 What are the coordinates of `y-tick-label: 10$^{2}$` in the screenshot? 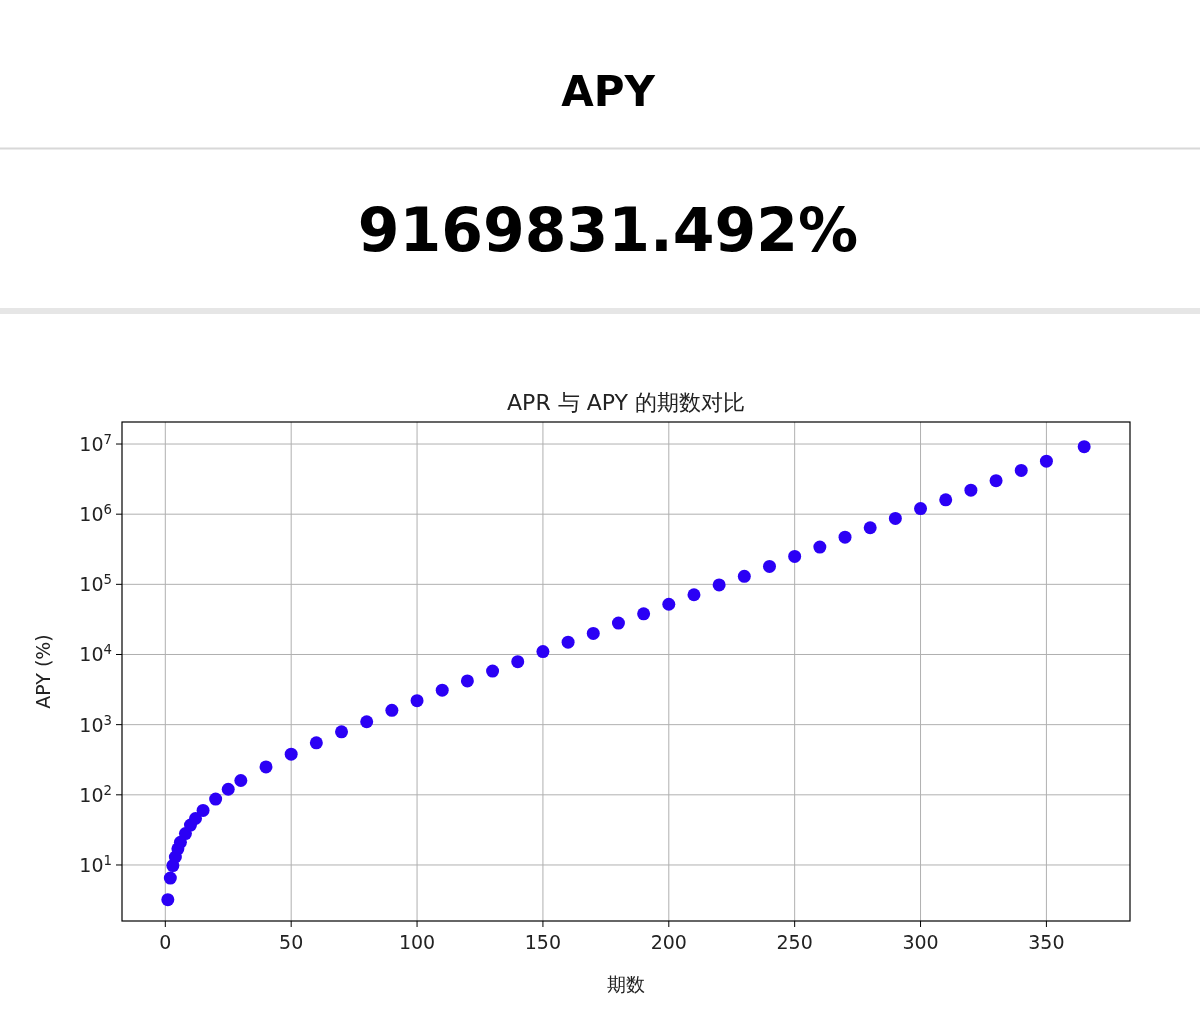 It's located at (95, 794).